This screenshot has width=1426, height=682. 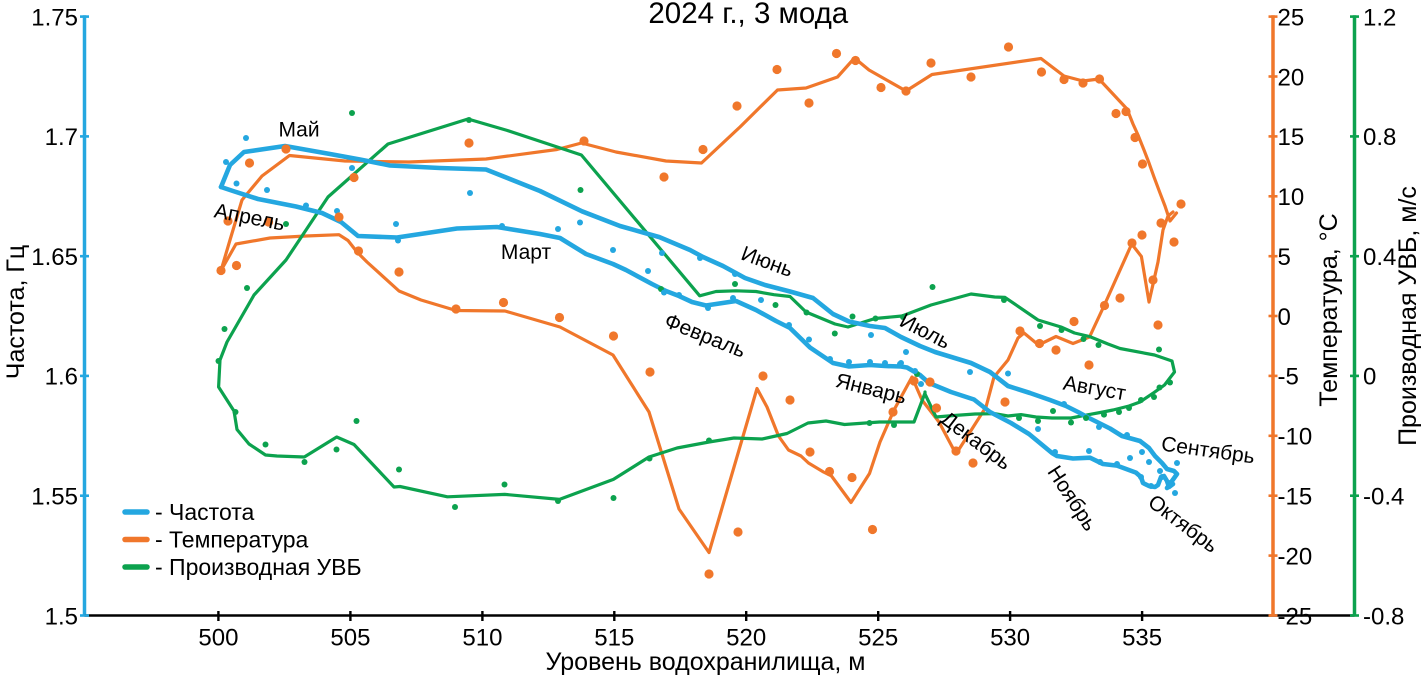 What do you see at coordinates (746, 637) in the screenshot?
I see `svg-text: 520` at bounding box center [746, 637].